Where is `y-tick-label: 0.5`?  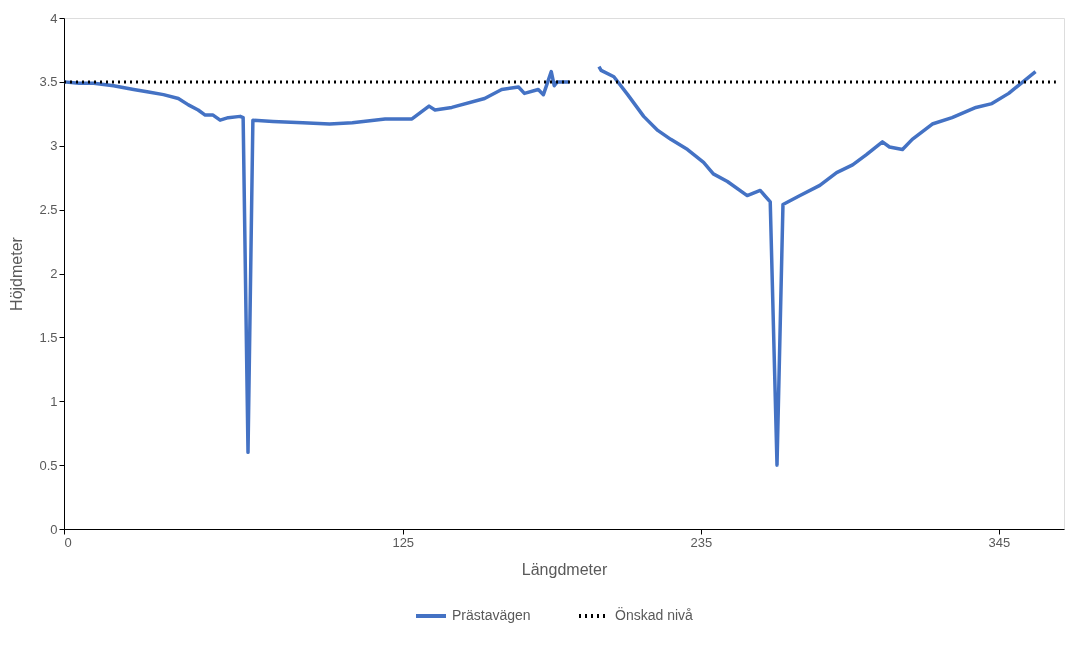 y-tick-label: 0.5 is located at coordinates (48, 465).